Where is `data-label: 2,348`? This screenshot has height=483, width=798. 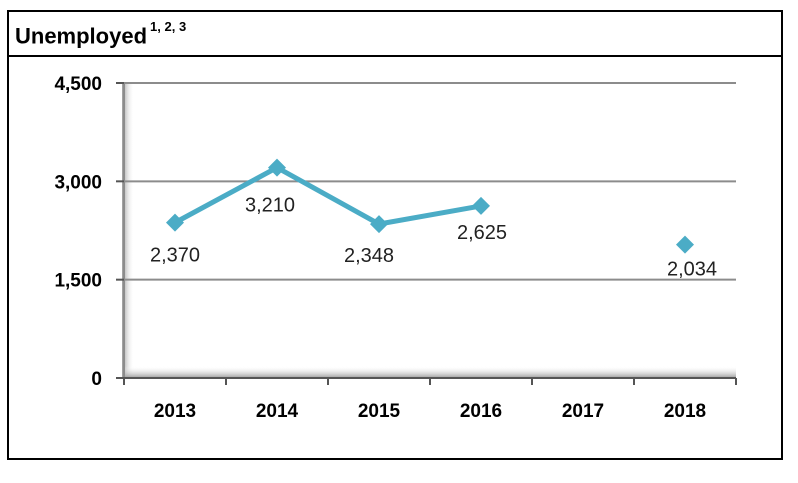
data-label: 2,348 is located at coordinates (369, 256).